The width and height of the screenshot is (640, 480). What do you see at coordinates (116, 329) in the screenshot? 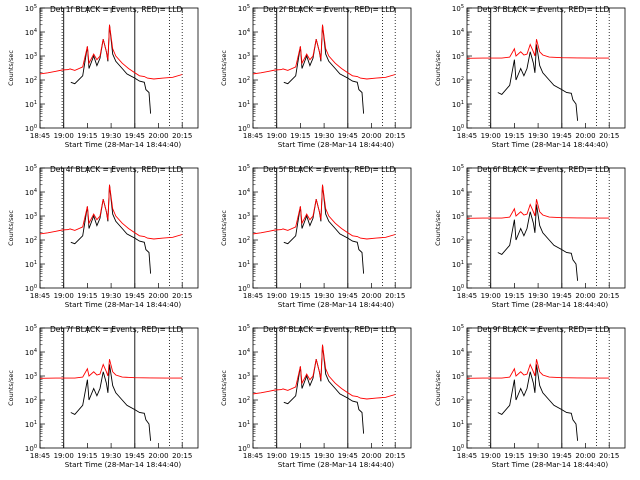
I see `panel-title: Det 7f BLACK = Events, RED = LLD` at bounding box center [116, 329].